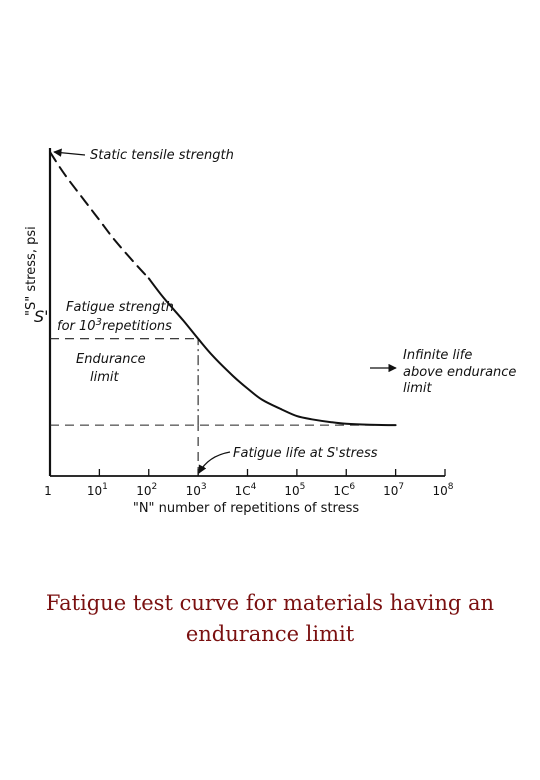 Image resolution: width=540 pixels, height=780 pixels. What do you see at coordinates (303, 487) in the screenshot?
I see `x-tick-exponent-5: 5` at bounding box center [303, 487].